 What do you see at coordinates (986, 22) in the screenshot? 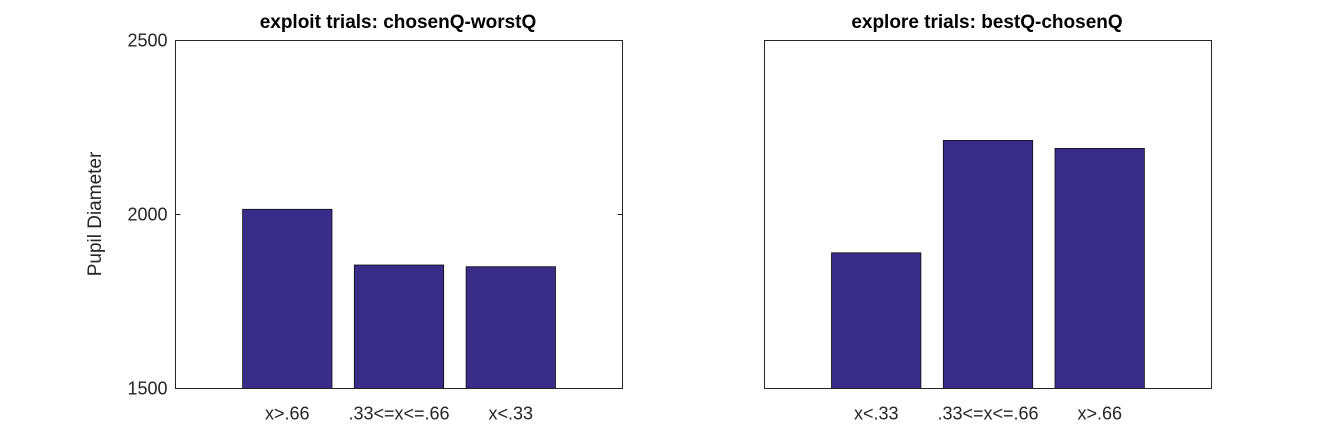
I see `chart-title: explore trials: bestQ-chosenQ` at bounding box center [986, 22].